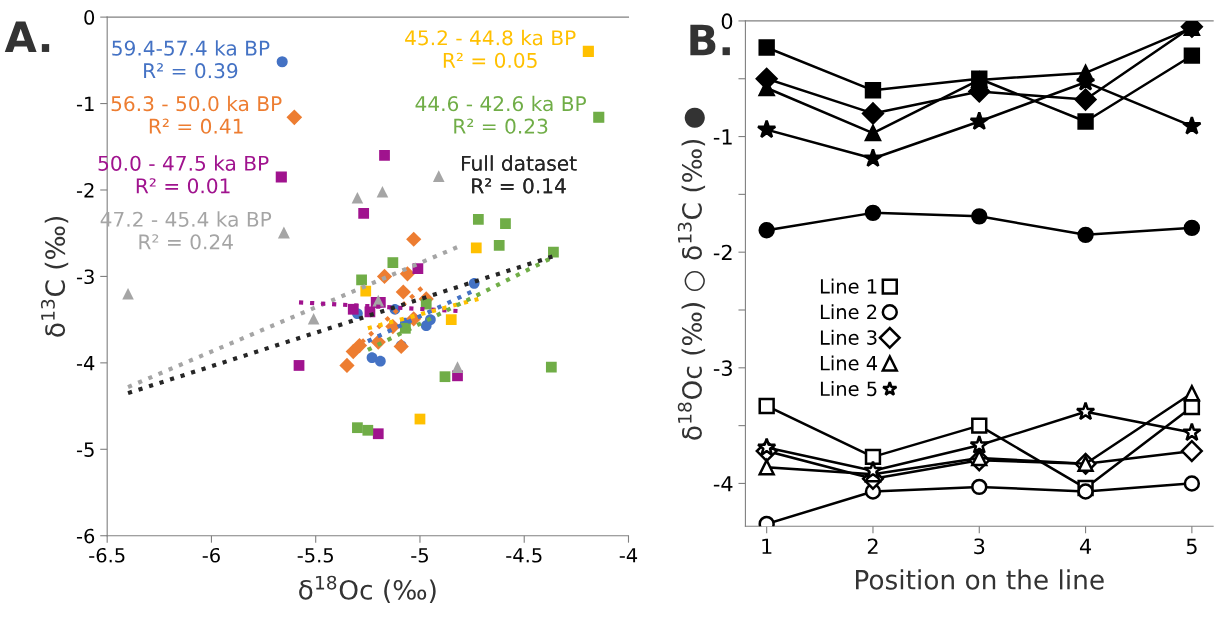  What do you see at coordinates (519, 174) in the screenshot?
I see `text: Full dataset R² = 0.14` at bounding box center [519, 174].